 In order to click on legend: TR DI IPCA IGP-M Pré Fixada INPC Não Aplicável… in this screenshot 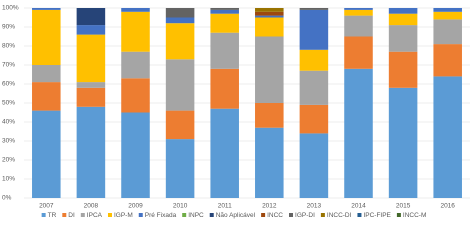, I will do `click(233, 215)`.